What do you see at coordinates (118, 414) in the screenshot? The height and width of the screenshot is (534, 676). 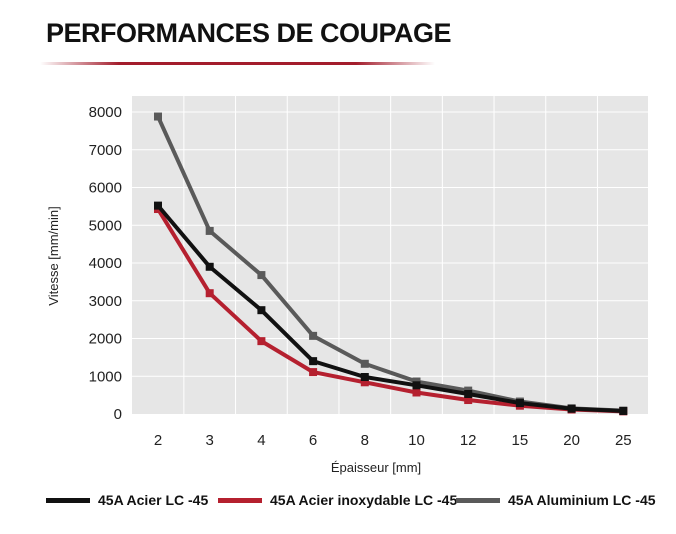 I see `y-tick-label: 0` at bounding box center [118, 414].